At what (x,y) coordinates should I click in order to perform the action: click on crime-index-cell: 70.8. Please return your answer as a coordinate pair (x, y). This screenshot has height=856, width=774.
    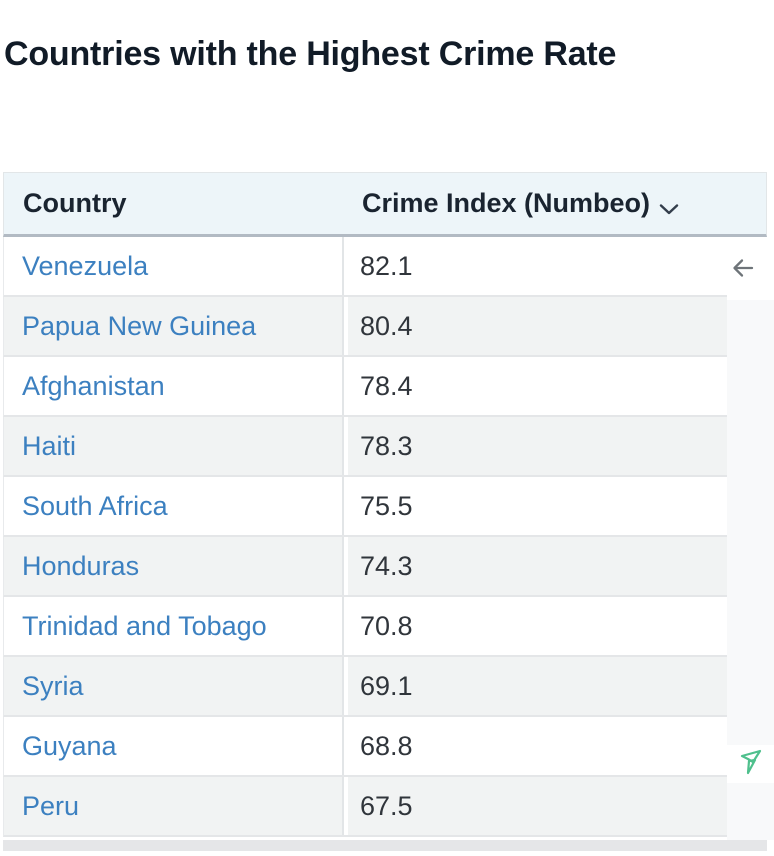
    Looking at the image, I should click on (535, 626).